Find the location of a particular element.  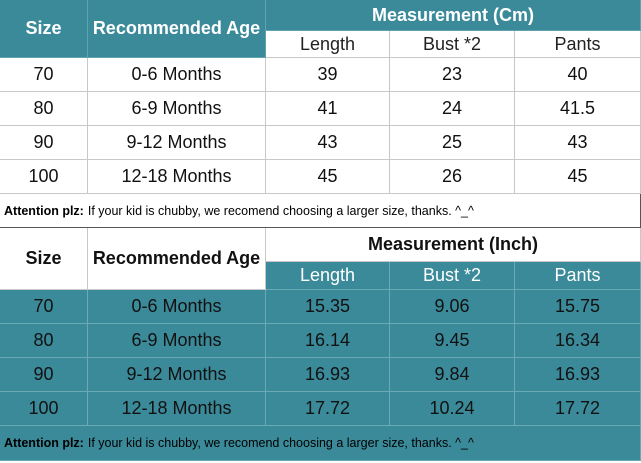

table-cell: 9.45 is located at coordinates (452, 341).